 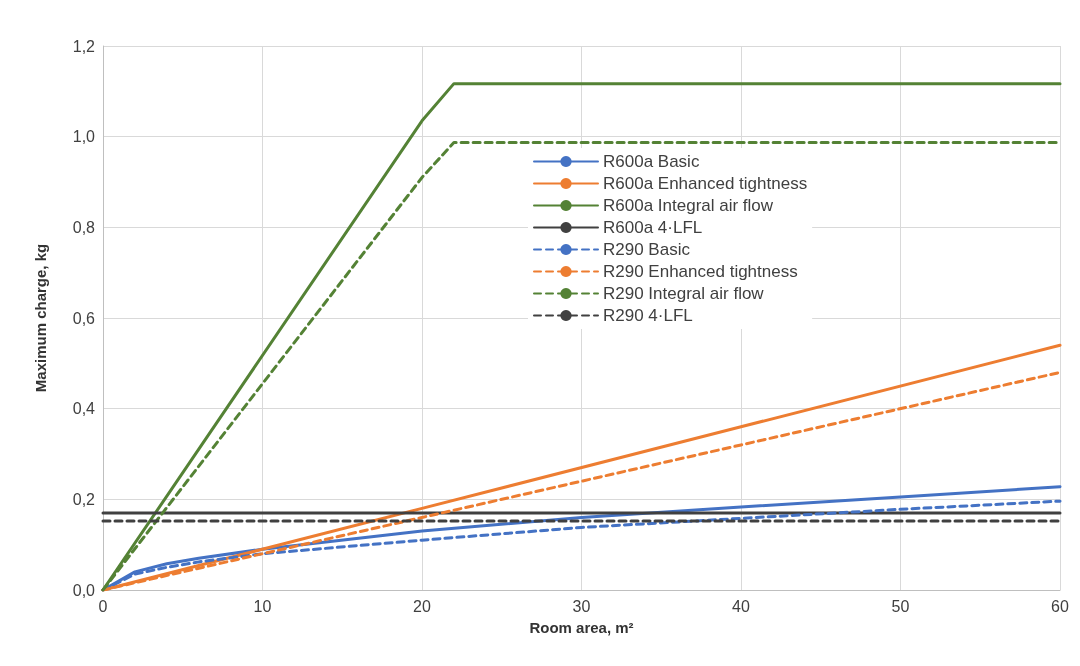 What do you see at coordinates (705, 183) in the screenshot?
I see `legend-label: R600a Enhanced tightness` at bounding box center [705, 183].